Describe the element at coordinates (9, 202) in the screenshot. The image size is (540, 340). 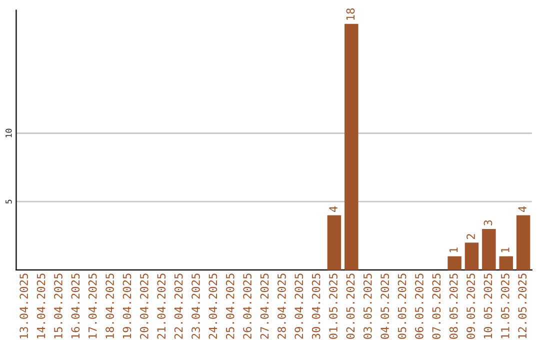
I see `y-tick-label: 5` at that location.